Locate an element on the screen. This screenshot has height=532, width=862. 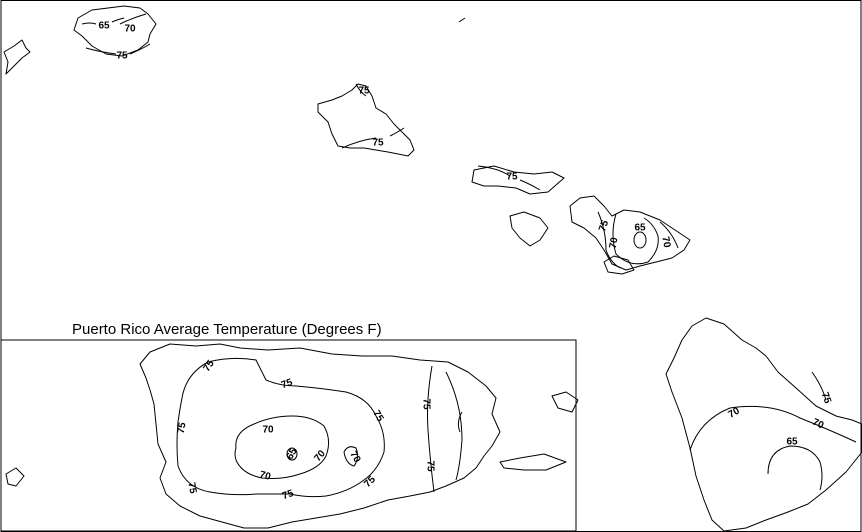
pr-contour-inner-east is located at coordinates (460, 422).